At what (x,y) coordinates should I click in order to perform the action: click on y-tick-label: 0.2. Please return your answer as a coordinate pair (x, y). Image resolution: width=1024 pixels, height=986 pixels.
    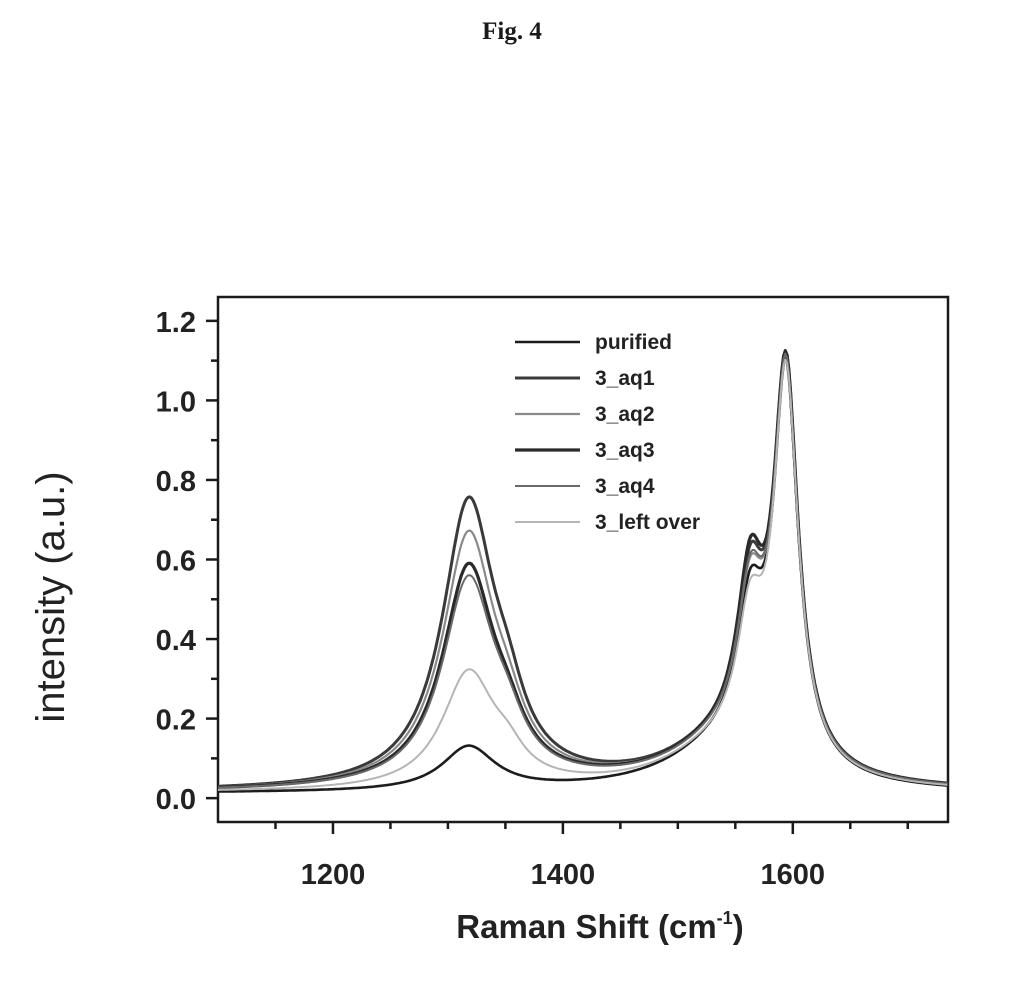
    Looking at the image, I should click on (176, 721).